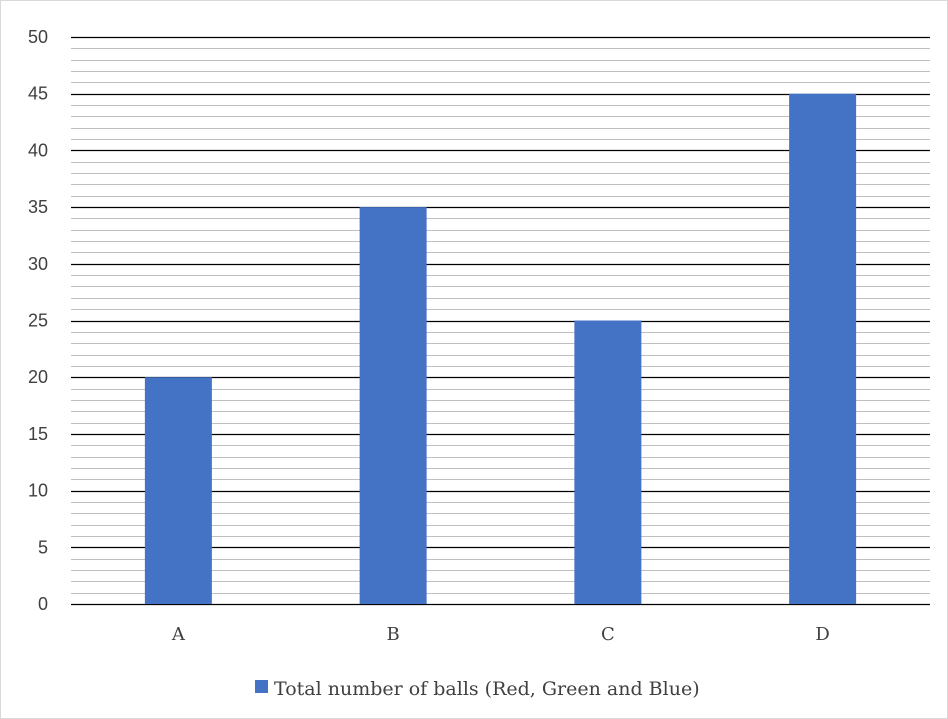 Image resolution: width=948 pixels, height=719 pixels. What do you see at coordinates (822, 634) in the screenshot?
I see `x-tick-label: D` at bounding box center [822, 634].